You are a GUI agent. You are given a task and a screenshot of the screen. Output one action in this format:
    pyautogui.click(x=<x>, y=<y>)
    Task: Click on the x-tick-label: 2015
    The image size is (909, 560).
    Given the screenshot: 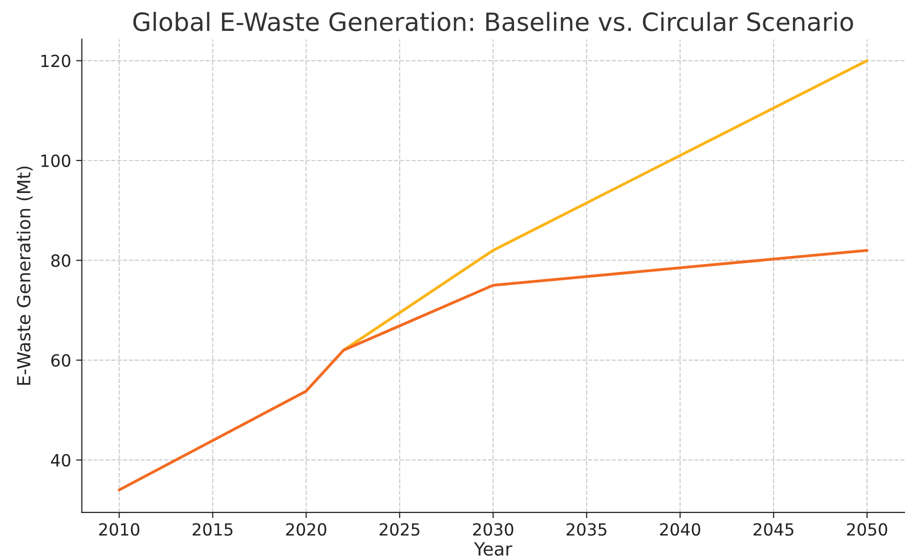 What is the action you would take?
    pyautogui.click(x=212, y=529)
    